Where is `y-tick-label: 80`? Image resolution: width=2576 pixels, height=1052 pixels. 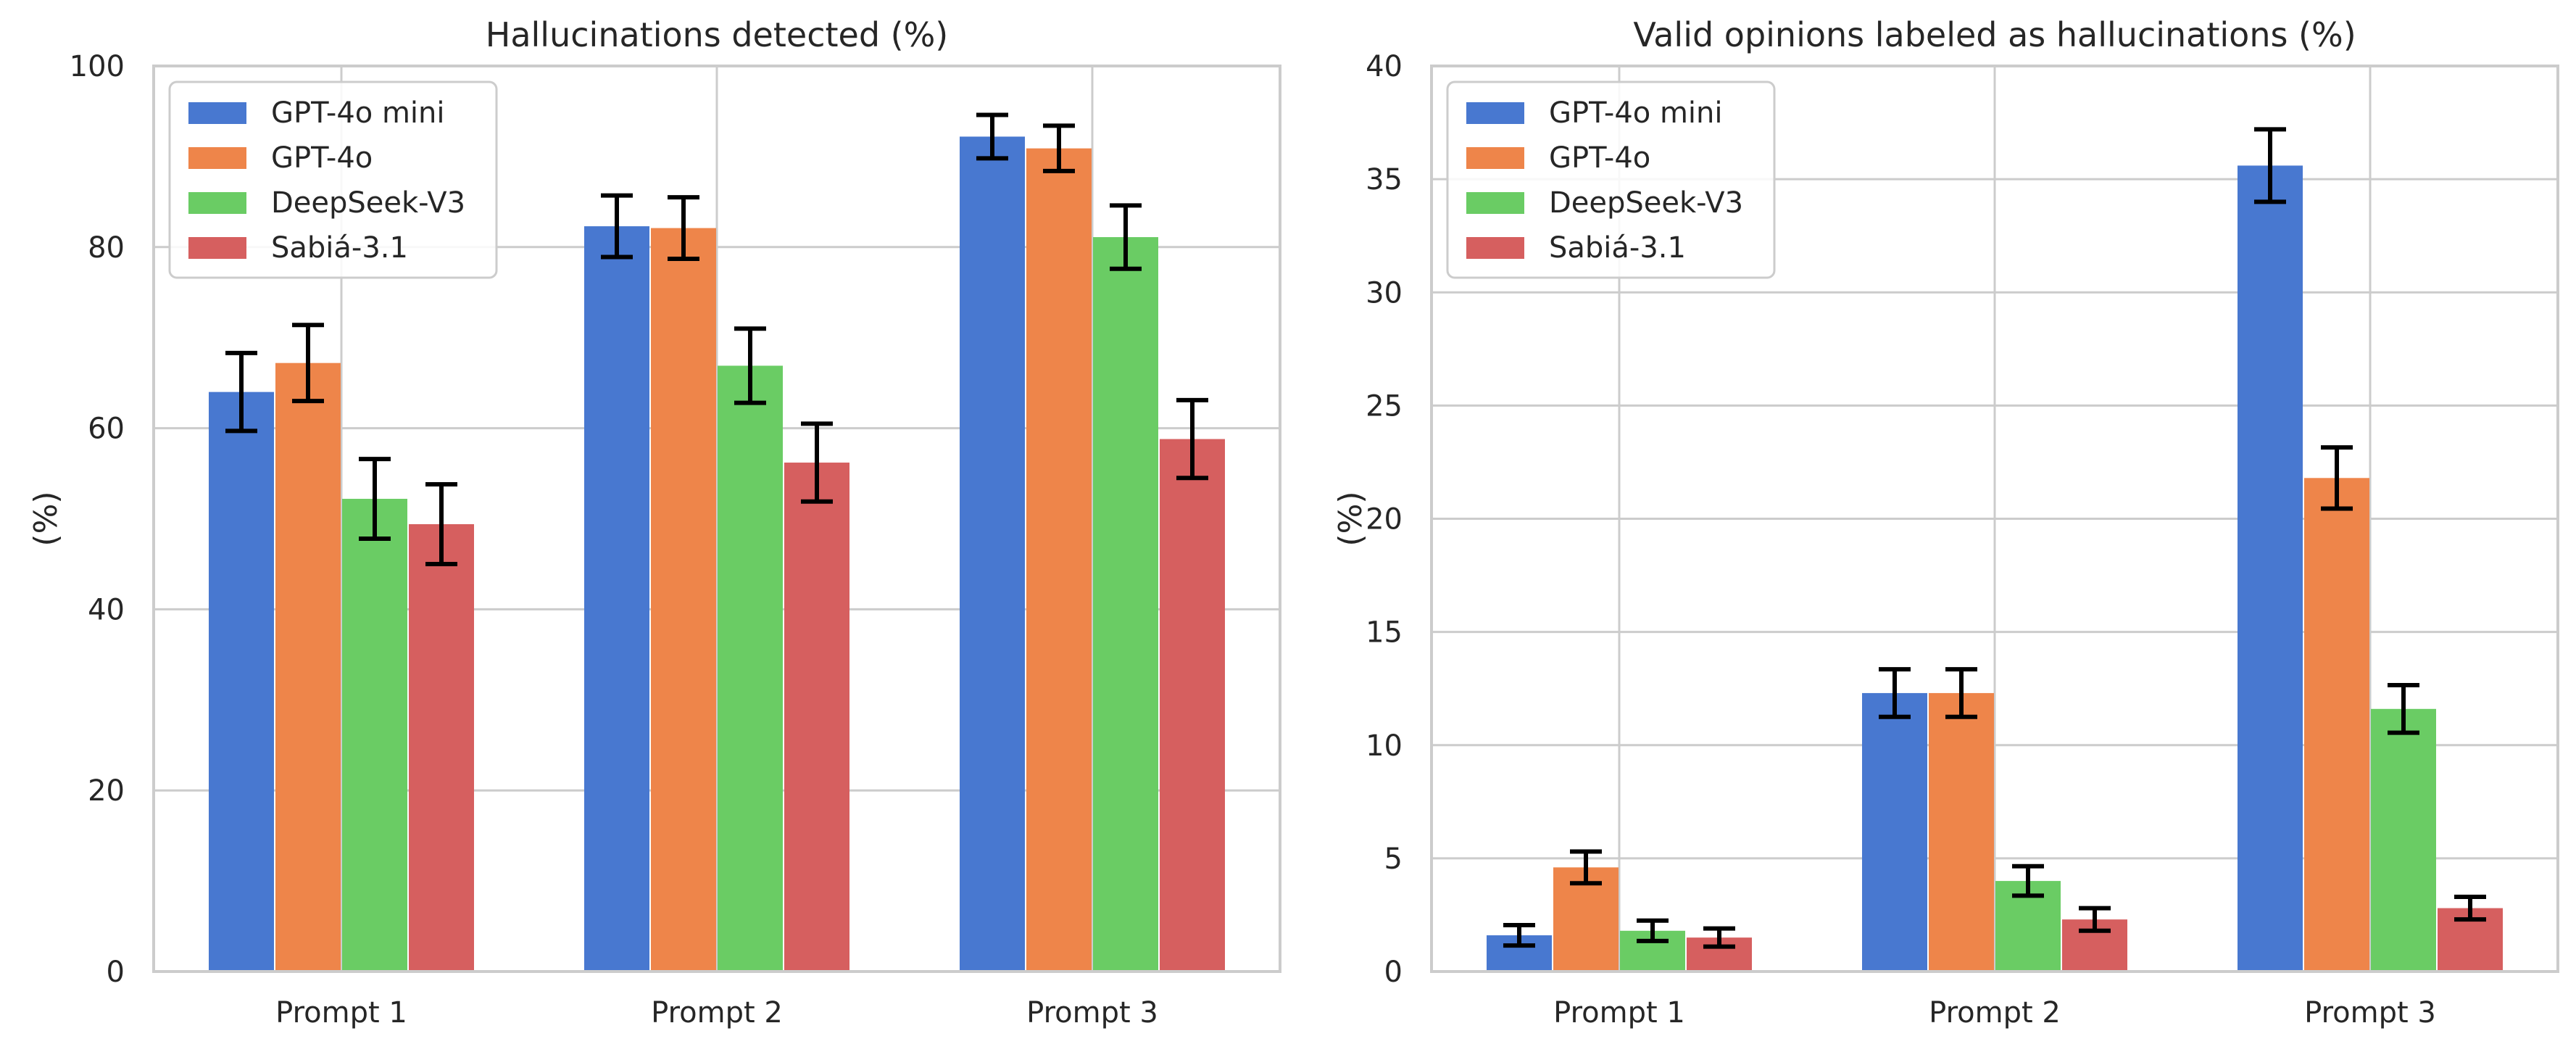
y-tick-label: 80 is located at coordinates (106, 248).